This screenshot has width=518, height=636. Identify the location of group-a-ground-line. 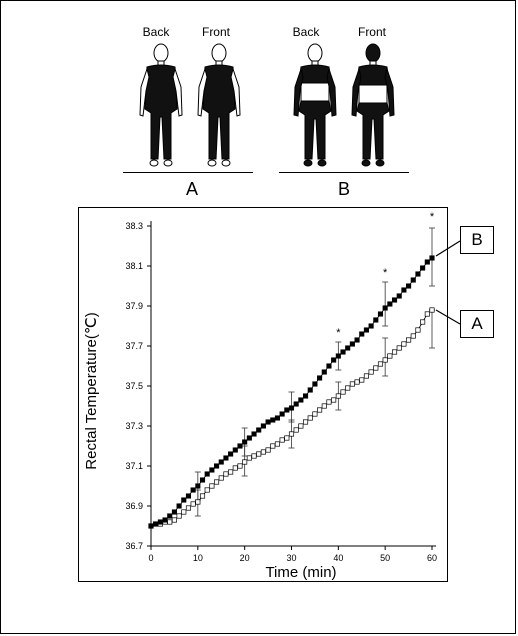
(188, 172).